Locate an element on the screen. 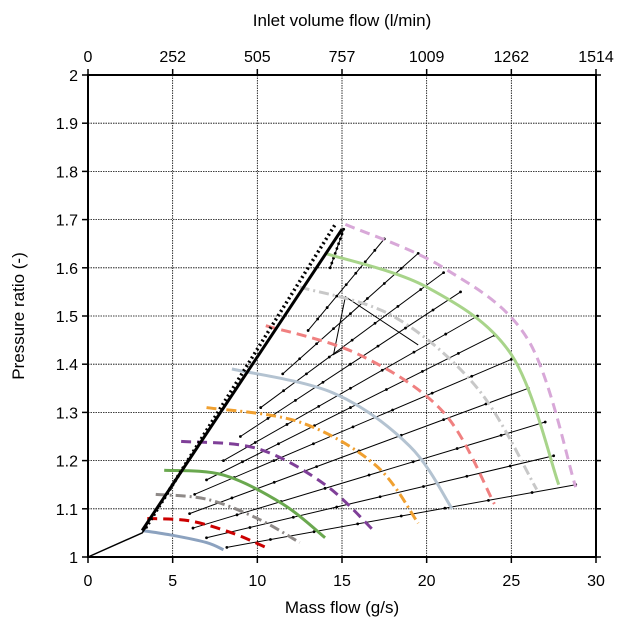  x-tick-label: 10 is located at coordinates (257, 581).